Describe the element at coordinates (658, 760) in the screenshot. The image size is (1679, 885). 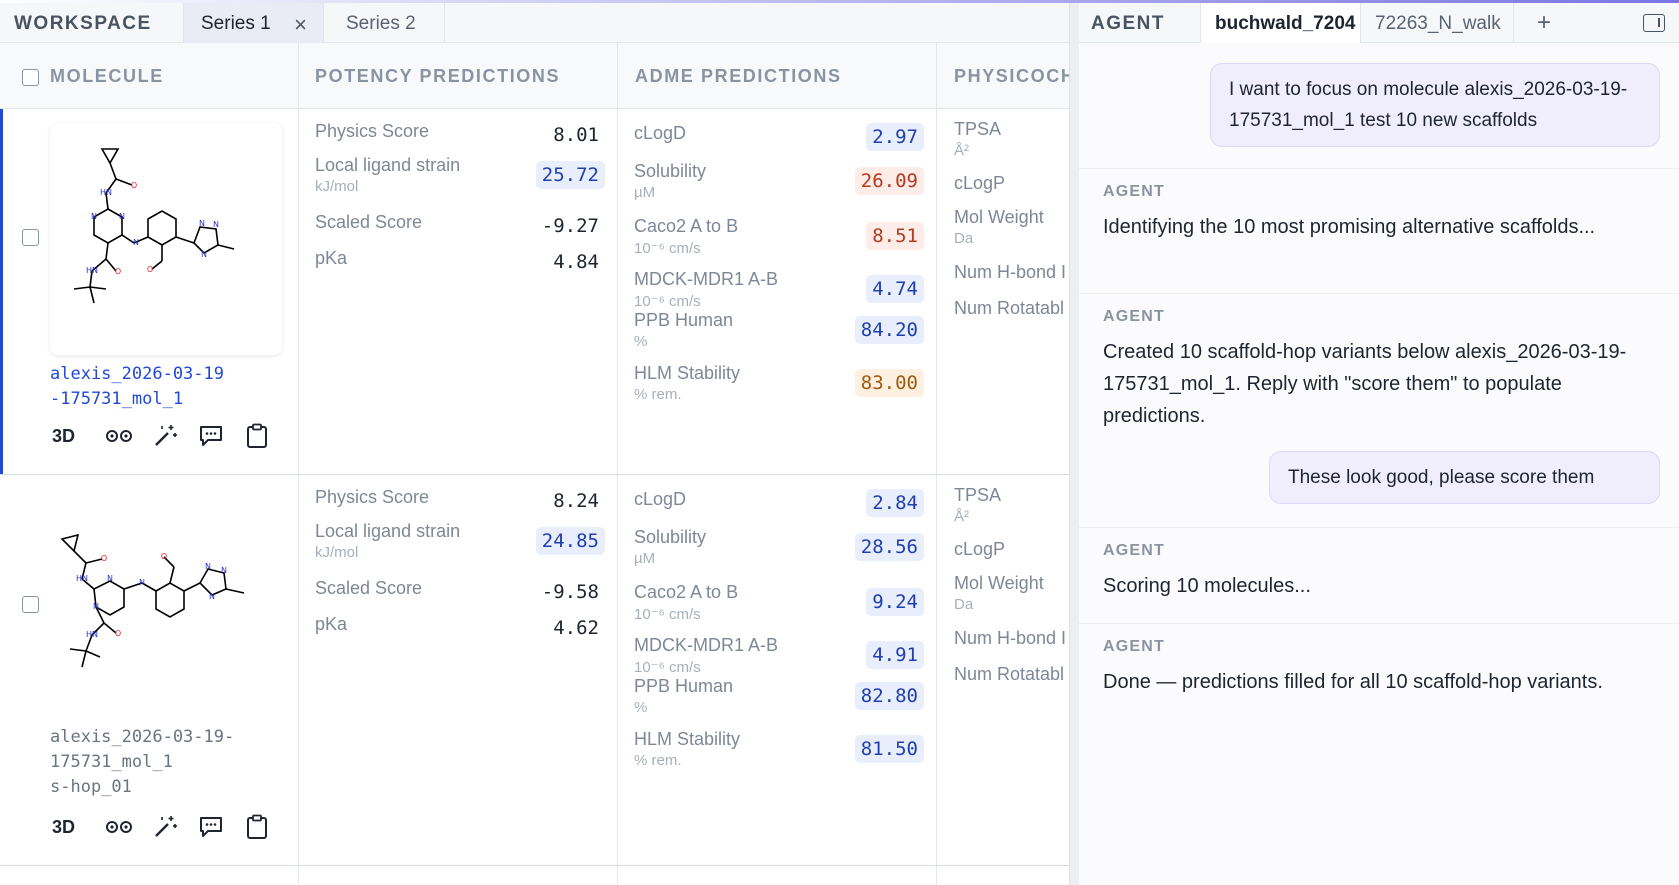
I see `property-unit: % rem.` at that location.